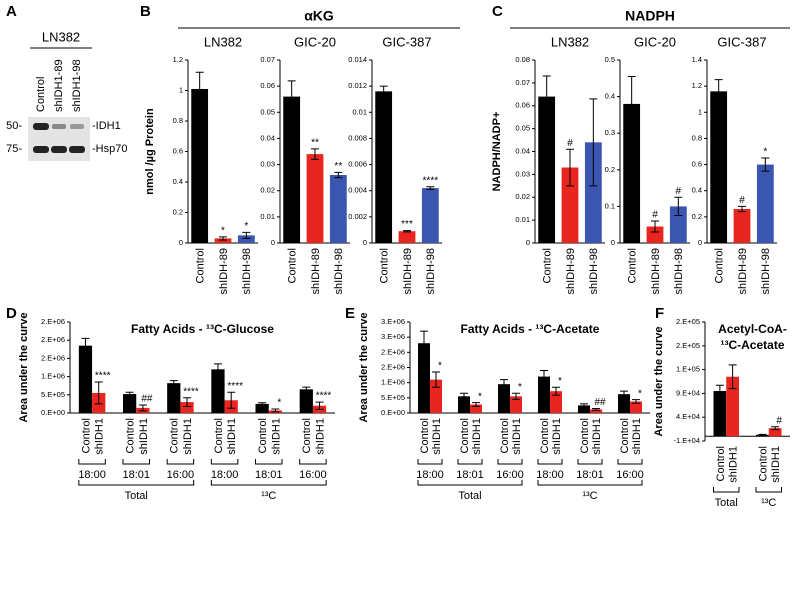 The height and width of the screenshot is (592, 800). What do you see at coordinates (267, 164) in the screenshot?
I see `y-tick-label: 0.03` at bounding box center [267, 164].